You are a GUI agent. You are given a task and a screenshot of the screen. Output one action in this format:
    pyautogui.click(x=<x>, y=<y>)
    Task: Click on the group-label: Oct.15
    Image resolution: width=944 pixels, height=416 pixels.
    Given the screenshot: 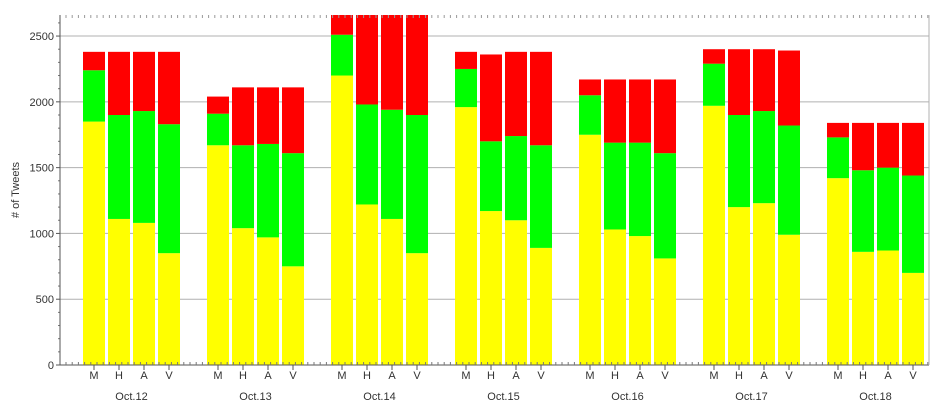 What is the action you would take?
    pyautogui.click(x=503, y=397)
    